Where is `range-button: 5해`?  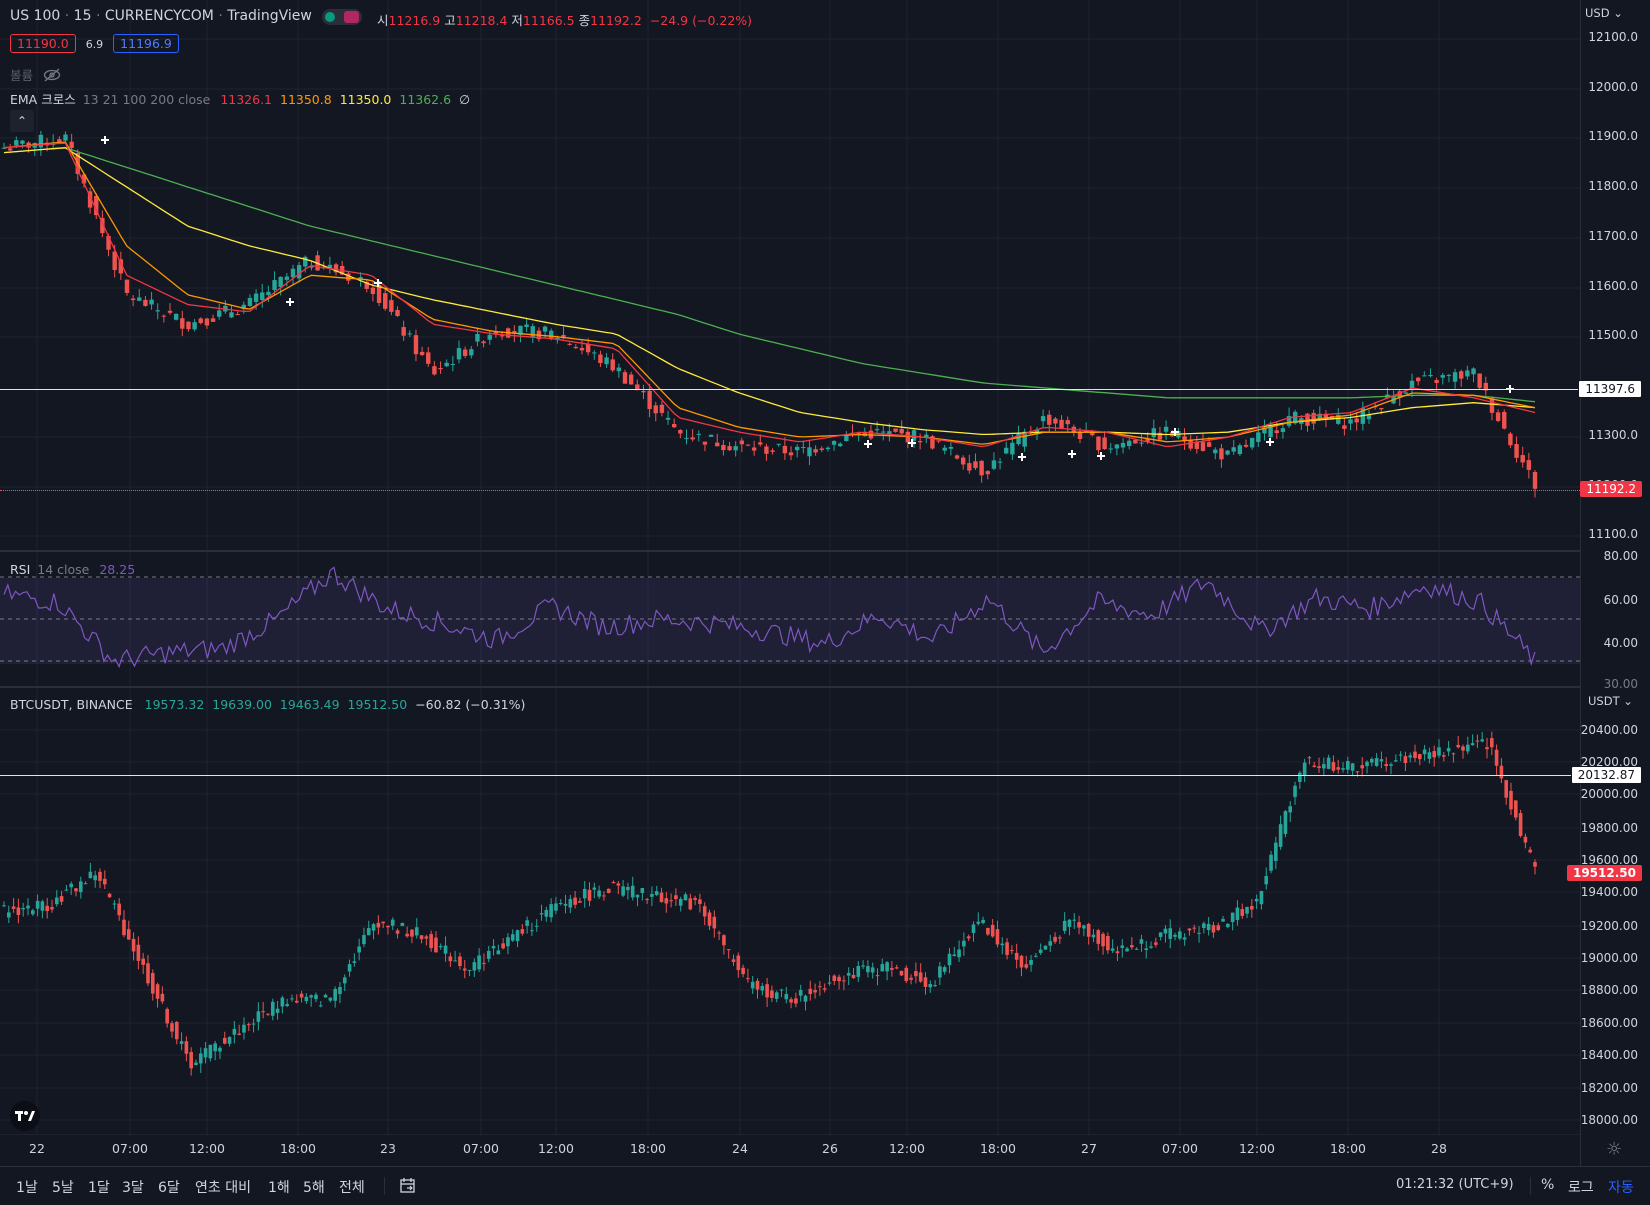 range-button: 5해 is located at coordinates (314, 1188).